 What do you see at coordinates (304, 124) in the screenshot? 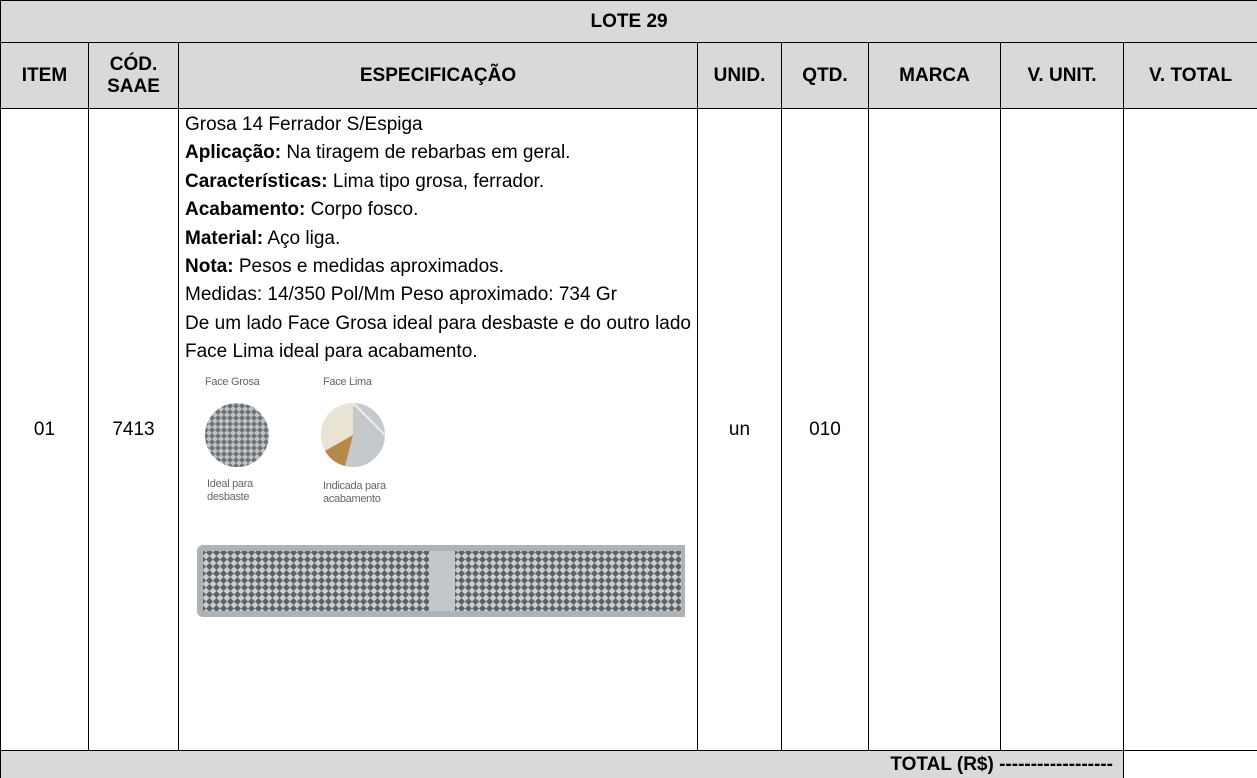
I see `spec-text: Grosa 14 Ferrador S/Espiga` at bounding box center [304, 124].